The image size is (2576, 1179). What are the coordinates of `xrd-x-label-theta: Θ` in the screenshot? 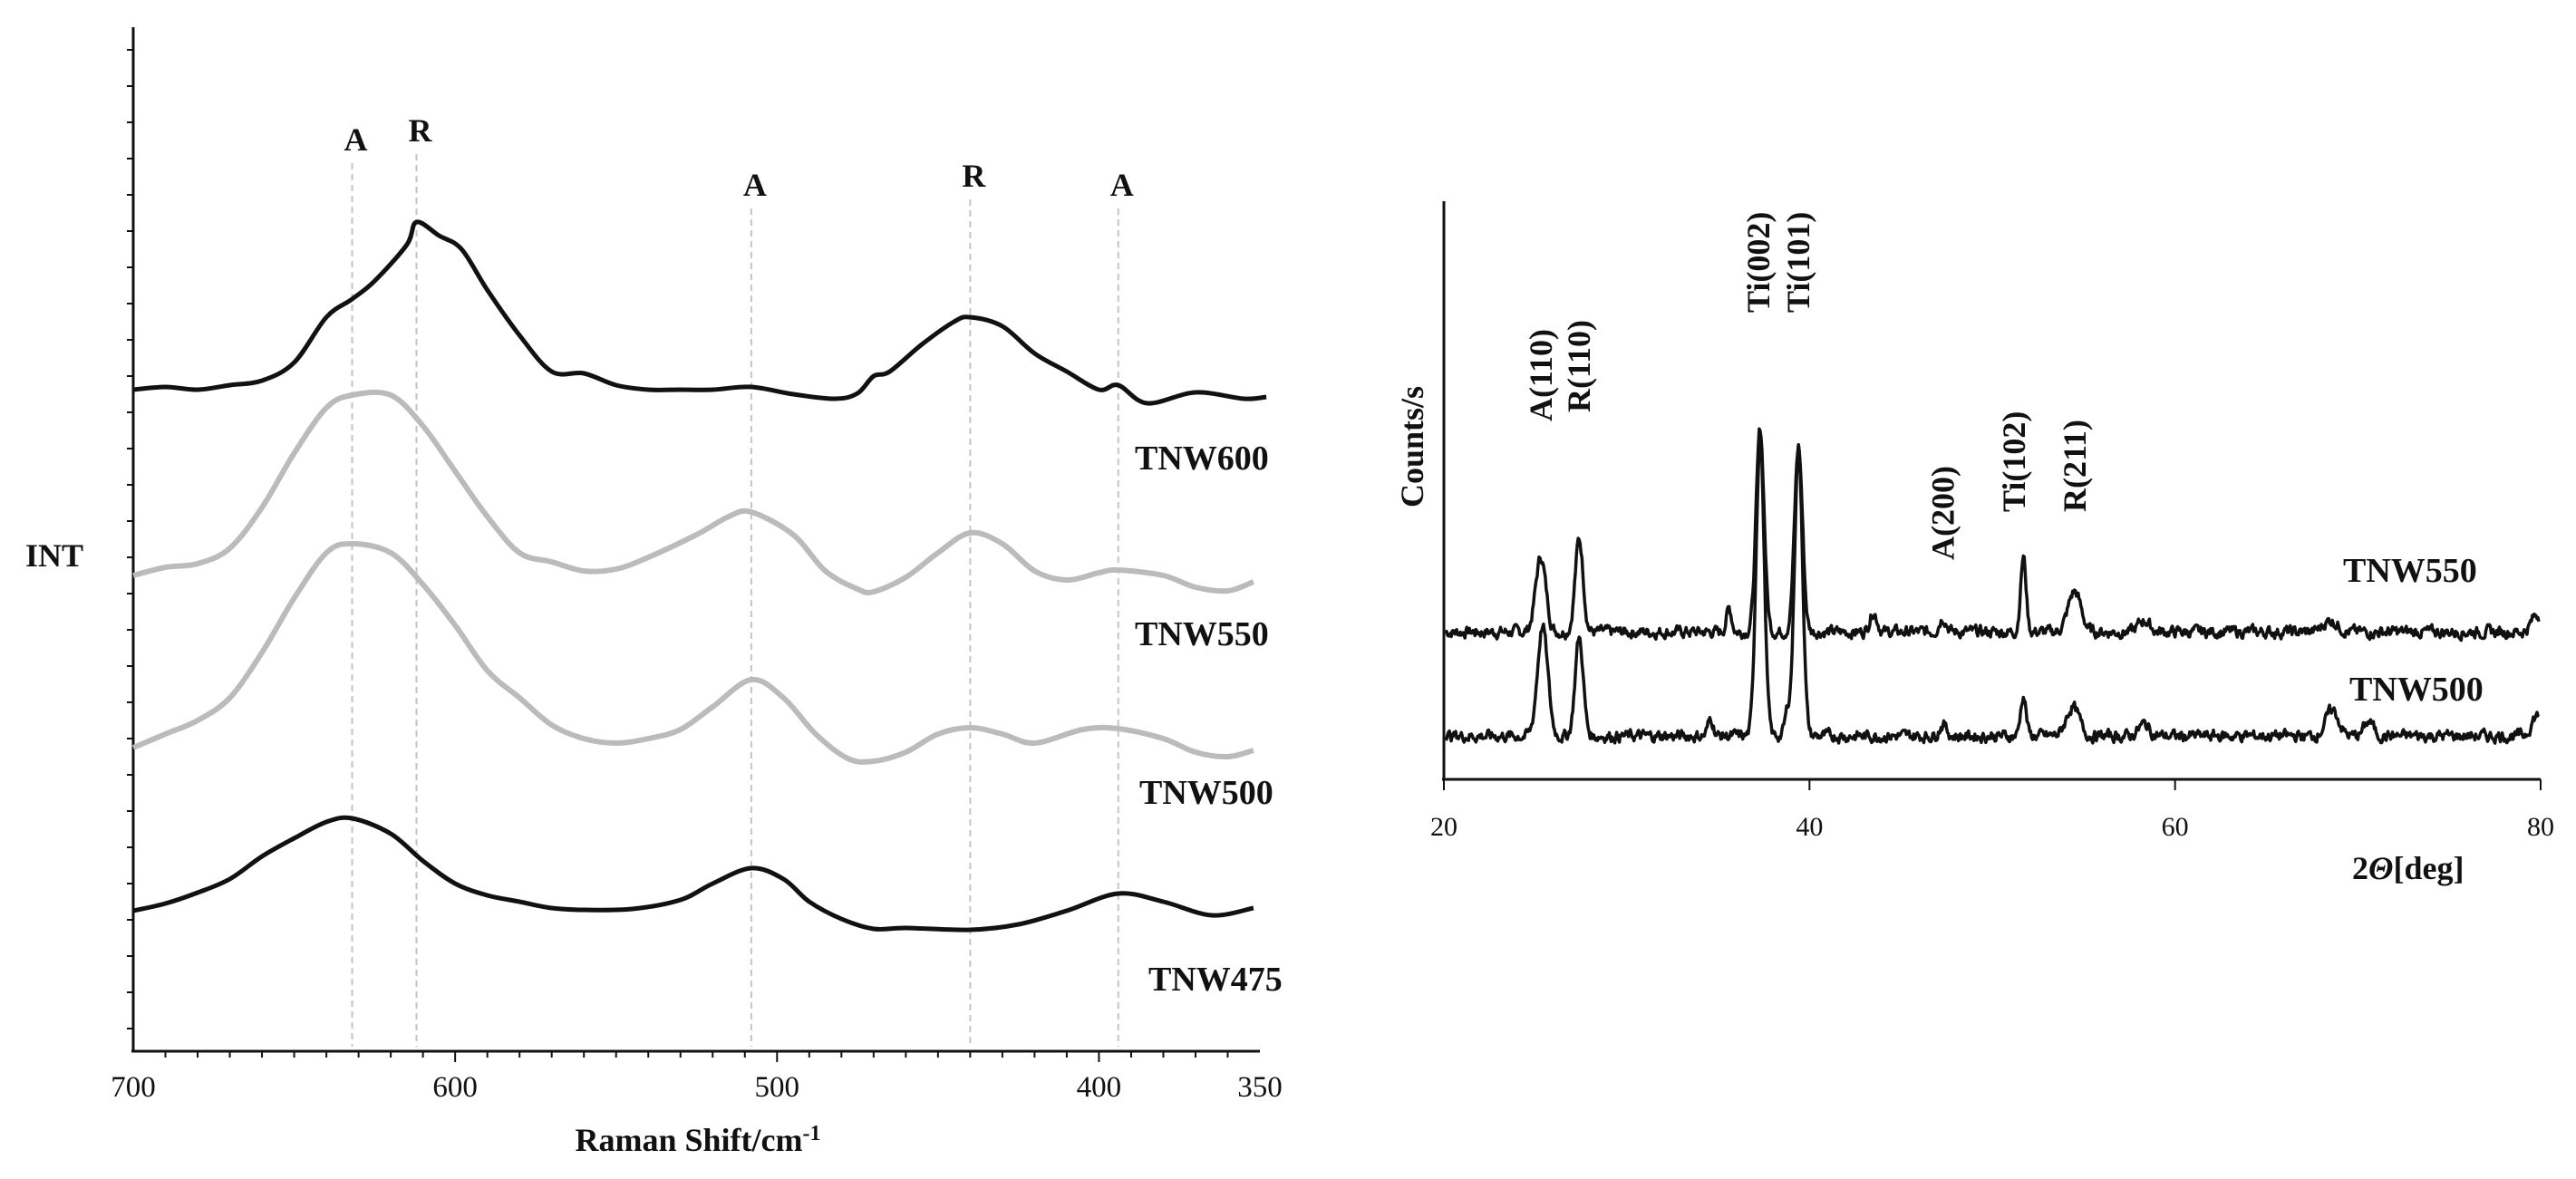 It's located at (2380, 868).